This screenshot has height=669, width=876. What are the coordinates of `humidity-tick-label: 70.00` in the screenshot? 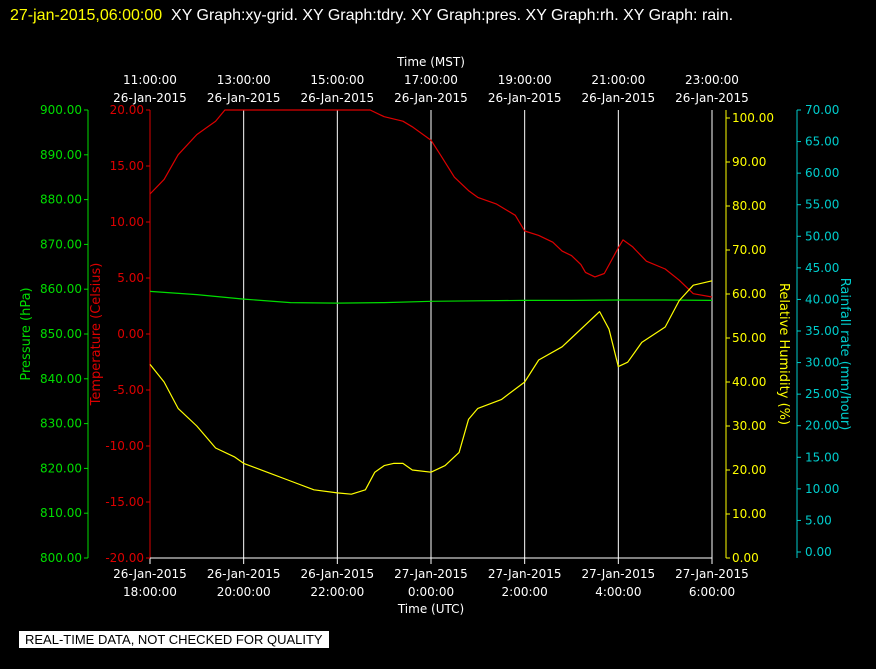 It's located at (749, 250).